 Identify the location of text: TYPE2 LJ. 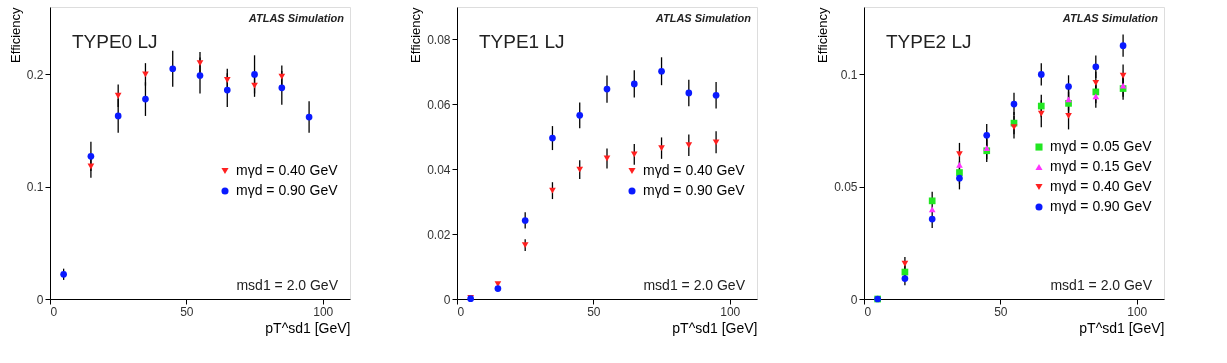
(929, 41).